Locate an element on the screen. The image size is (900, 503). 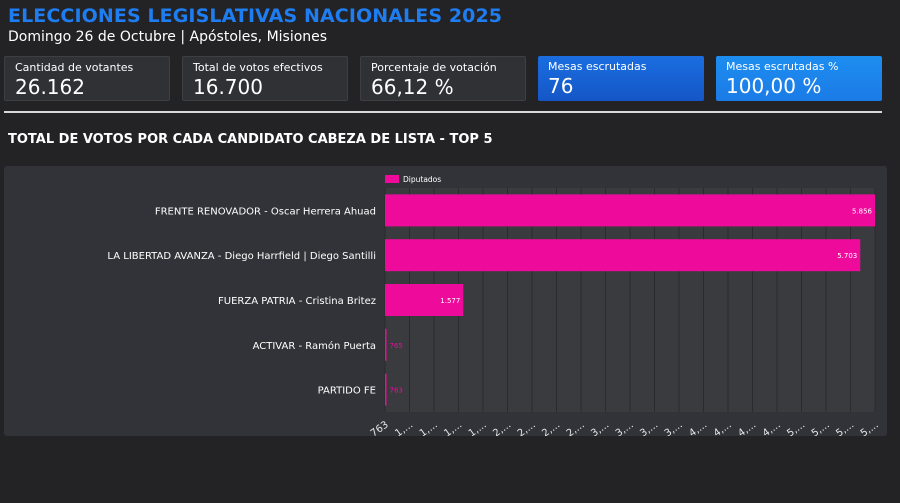
bar-value-label: 1.577 is located at coordinates (450, 301).